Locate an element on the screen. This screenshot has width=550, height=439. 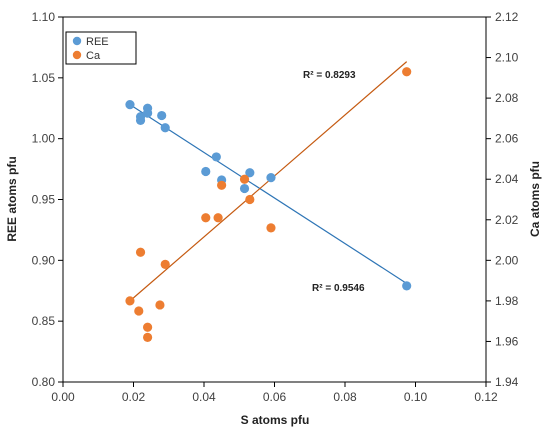
x-tick-label: 0.08 is located at coordinates (345, 397).